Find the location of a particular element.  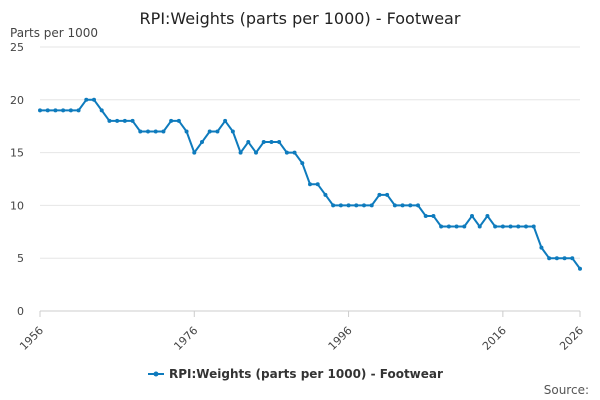

y-tick-label: 0 is located at coordinates (20, 311).